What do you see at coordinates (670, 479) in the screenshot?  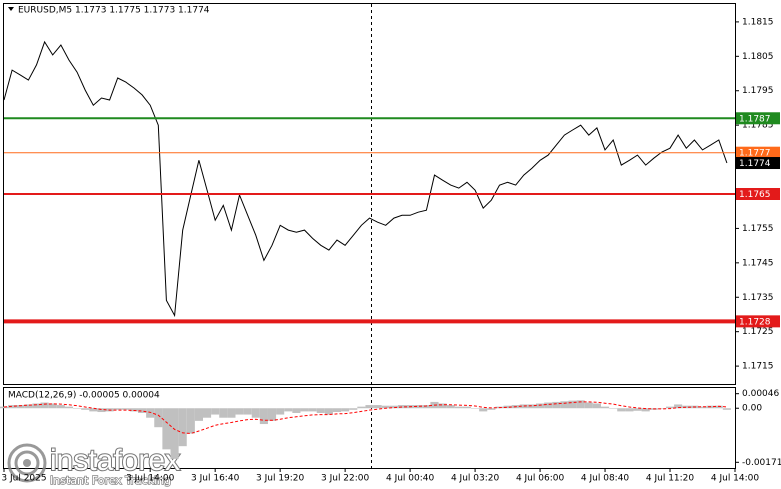 I see `x-tick-label: 4 Jul 11:20` at bounding box center [670, 479].